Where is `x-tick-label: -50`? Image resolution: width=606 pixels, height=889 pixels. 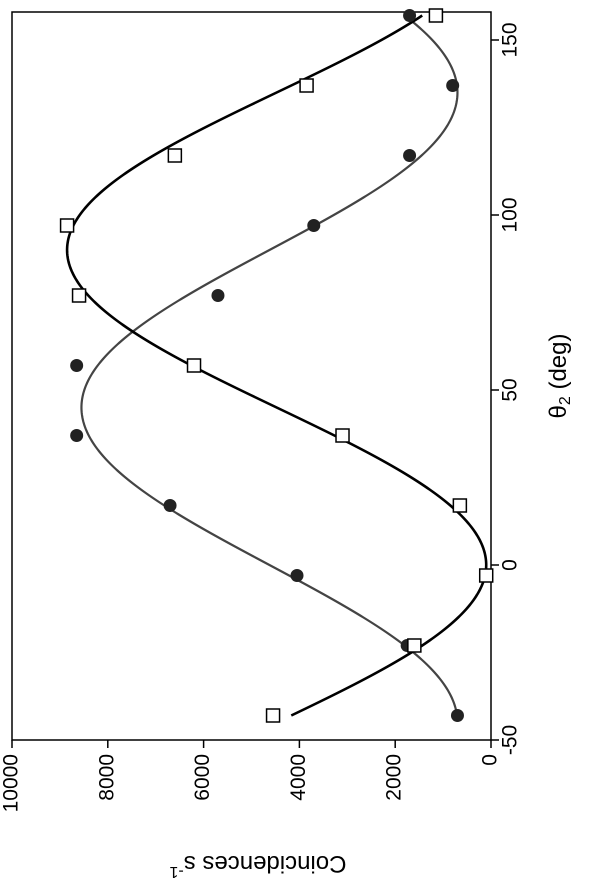
x-tick-label: -50 is located at coordinates (510, 740).